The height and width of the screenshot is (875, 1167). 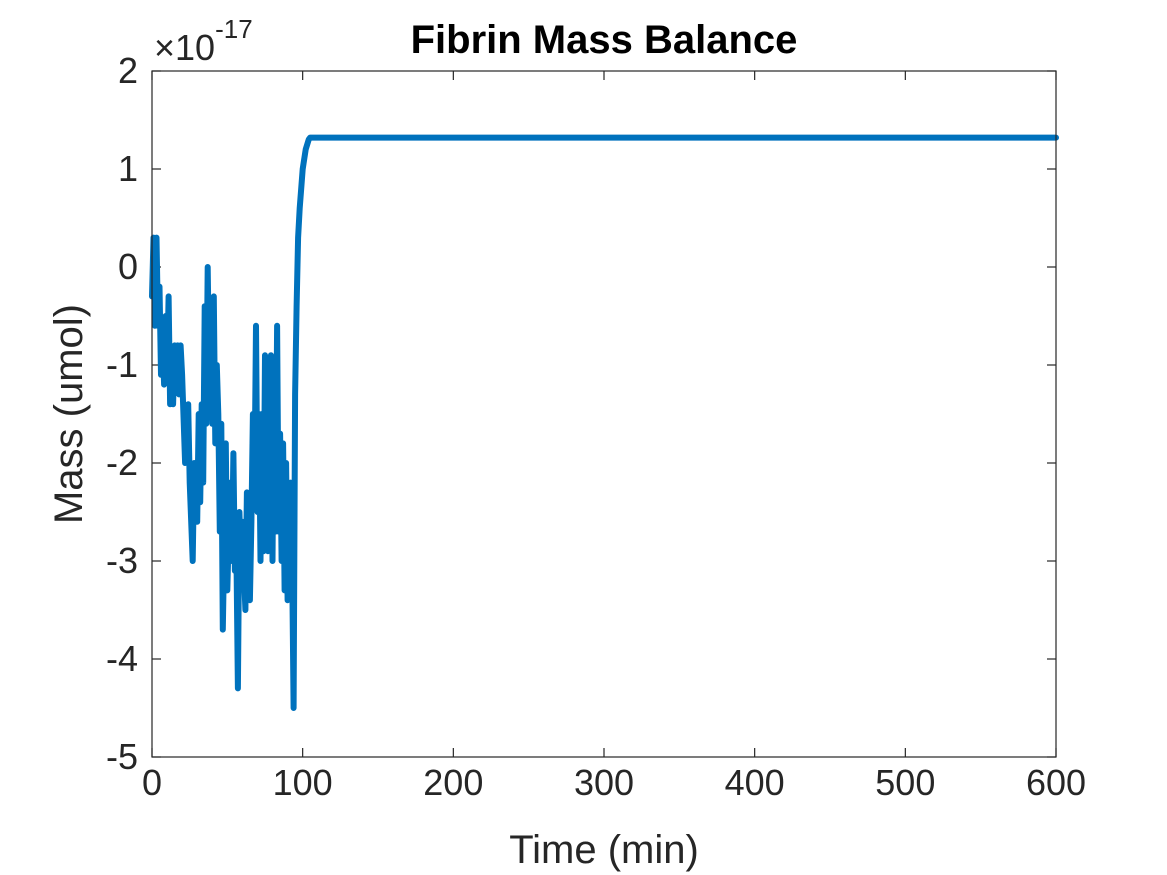 I want to click on exponent-base: ×10, so click(x=184, y=47).